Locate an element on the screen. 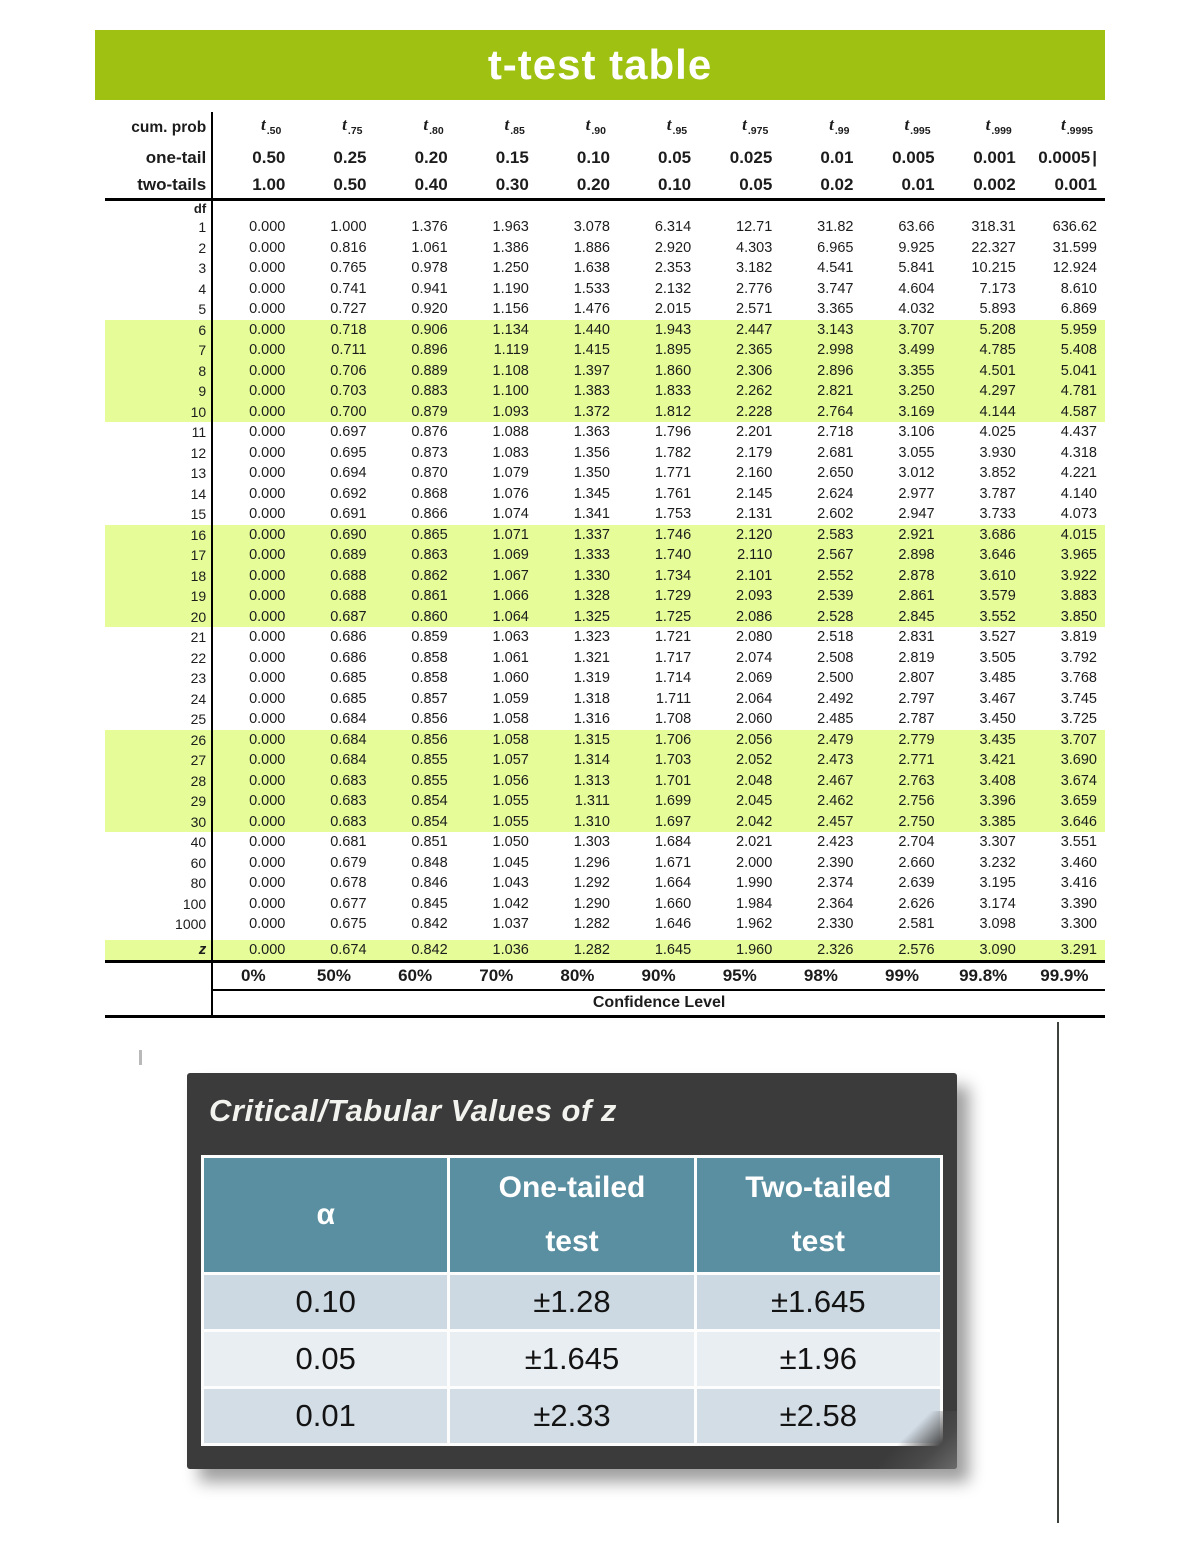 This screenshot has width=1200, height=1553. z-value: 0.000 is located at coordinates (253, 951).